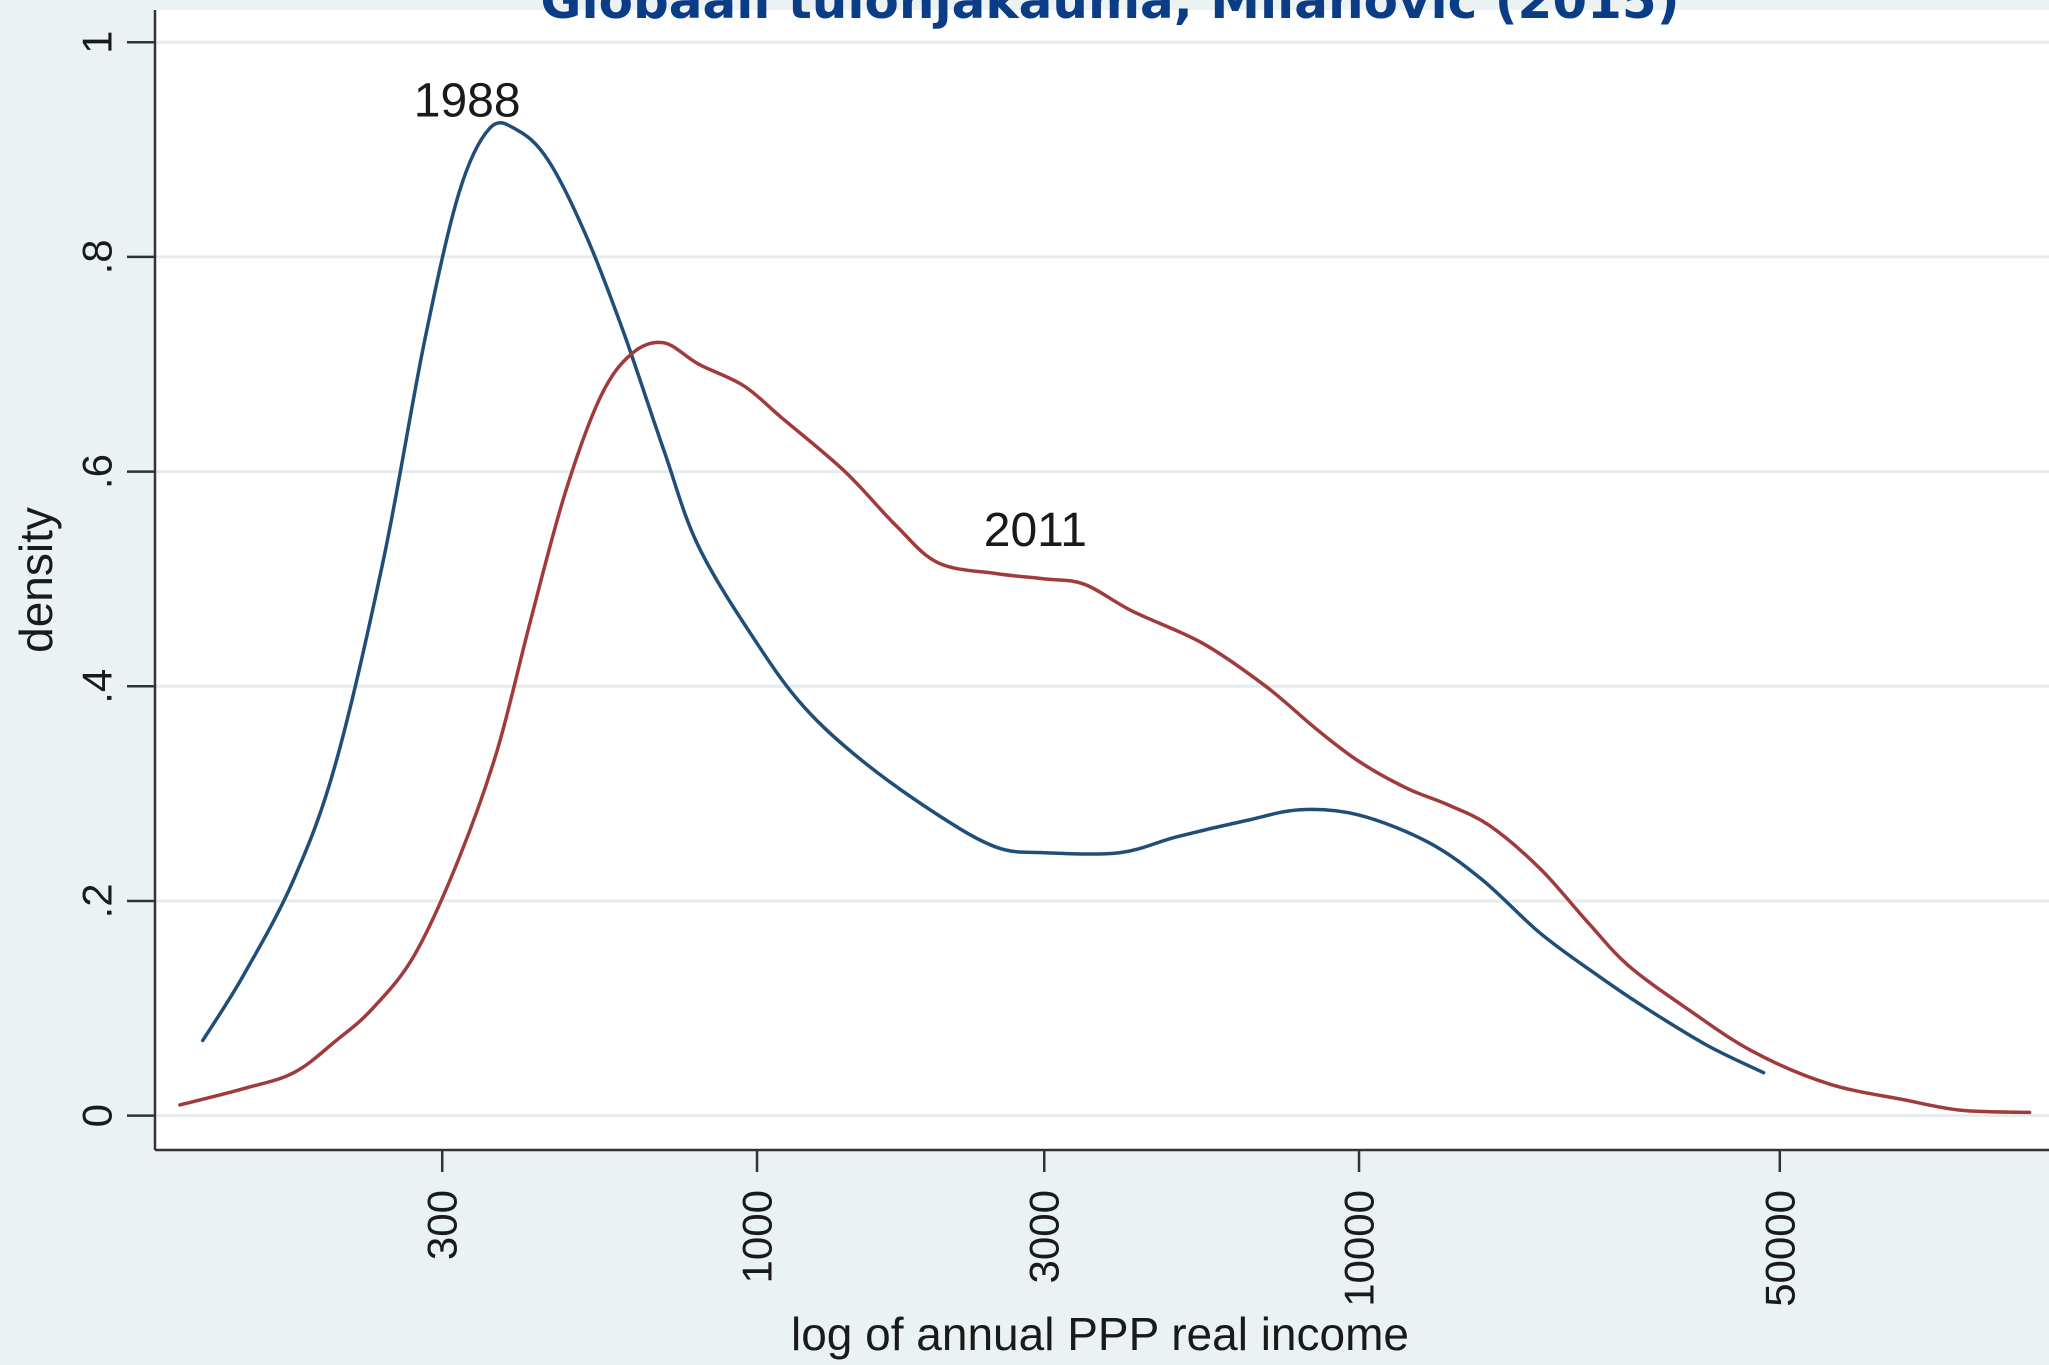  What do you see at coordinates (1035, 530) in the screenshot?
I see `series-annotation: 2011` at bounding box center [1035, 530].